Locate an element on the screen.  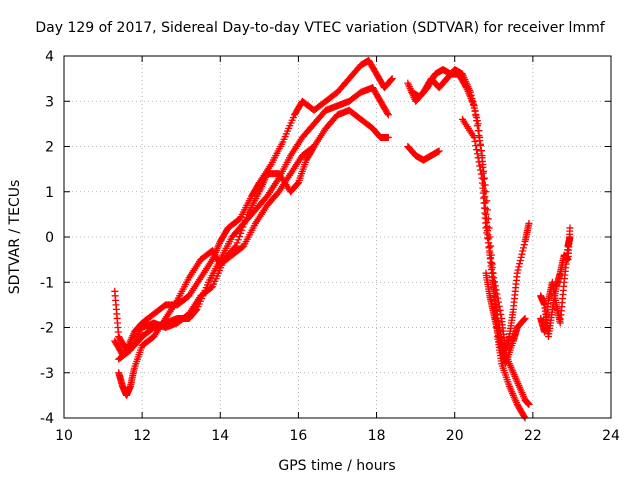
series-track-d is located at coordinates (216, 253).